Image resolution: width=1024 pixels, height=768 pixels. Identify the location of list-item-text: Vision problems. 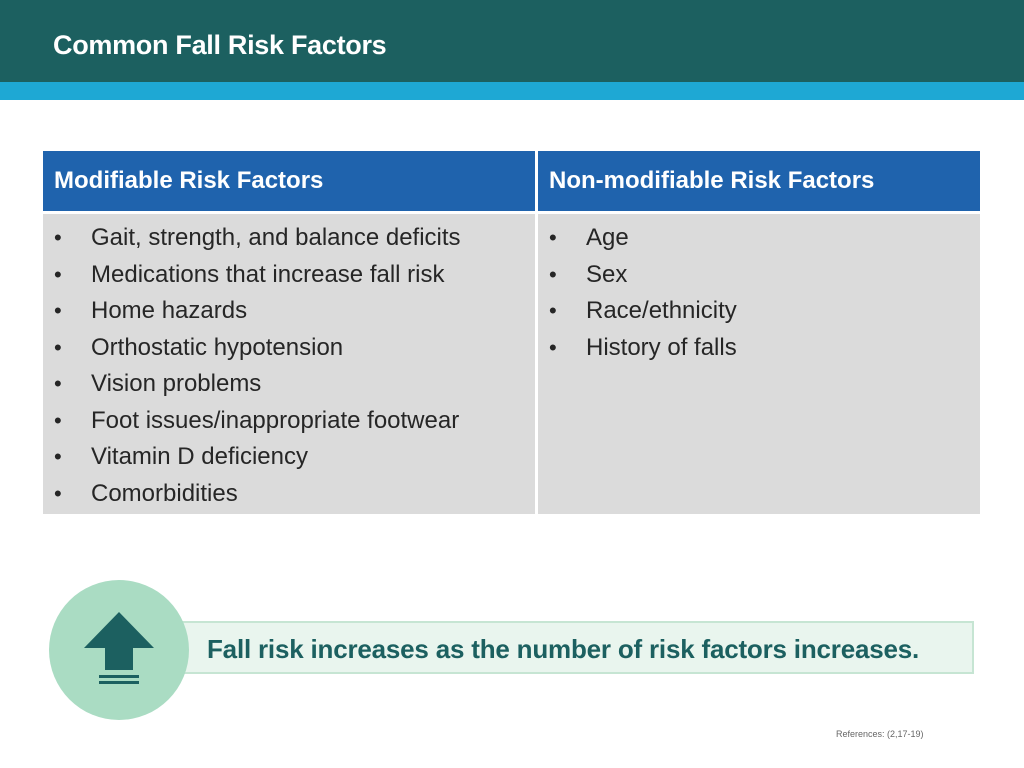
(176, 383).